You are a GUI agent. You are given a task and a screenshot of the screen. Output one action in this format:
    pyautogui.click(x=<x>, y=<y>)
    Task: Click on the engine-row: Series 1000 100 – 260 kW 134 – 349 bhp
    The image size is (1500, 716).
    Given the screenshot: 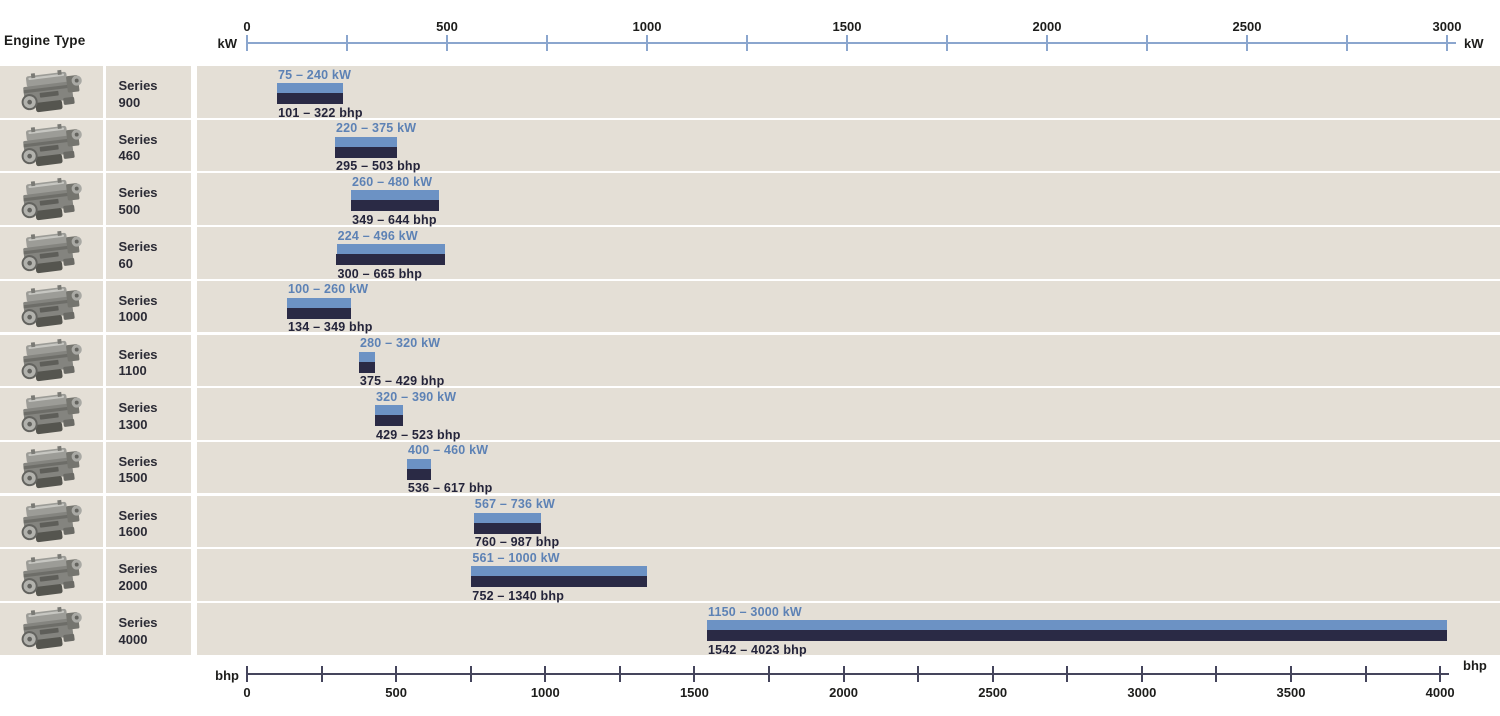 What is the action you would take?
    pyautogui.click(x=750, y=307)
    